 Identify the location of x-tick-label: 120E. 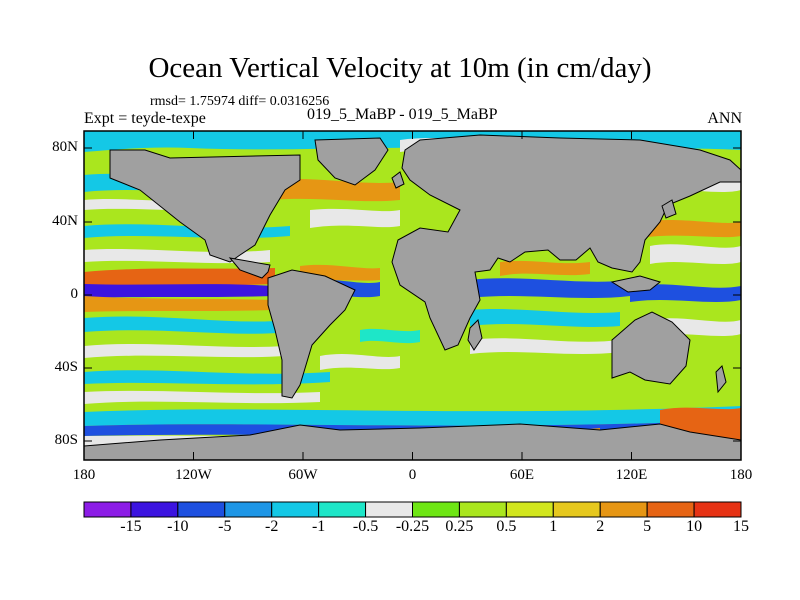
(631, 475).